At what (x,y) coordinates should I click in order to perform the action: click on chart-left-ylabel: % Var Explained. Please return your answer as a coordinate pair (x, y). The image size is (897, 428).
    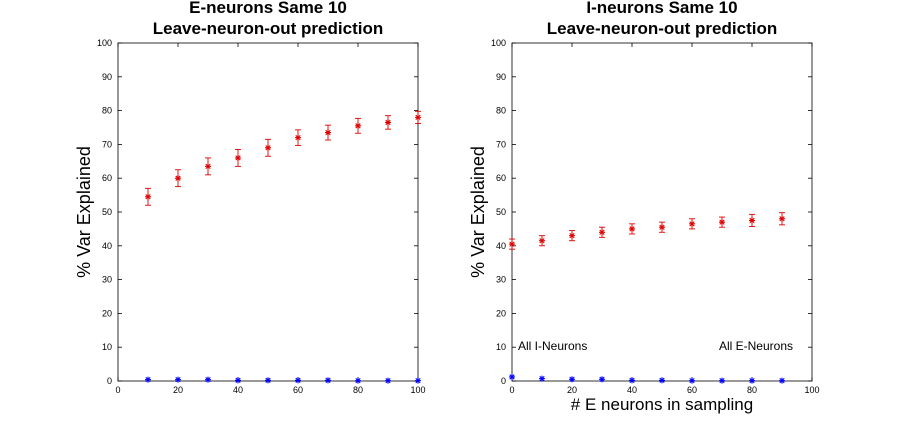
    Looking at the image, I should click on (84, 212).